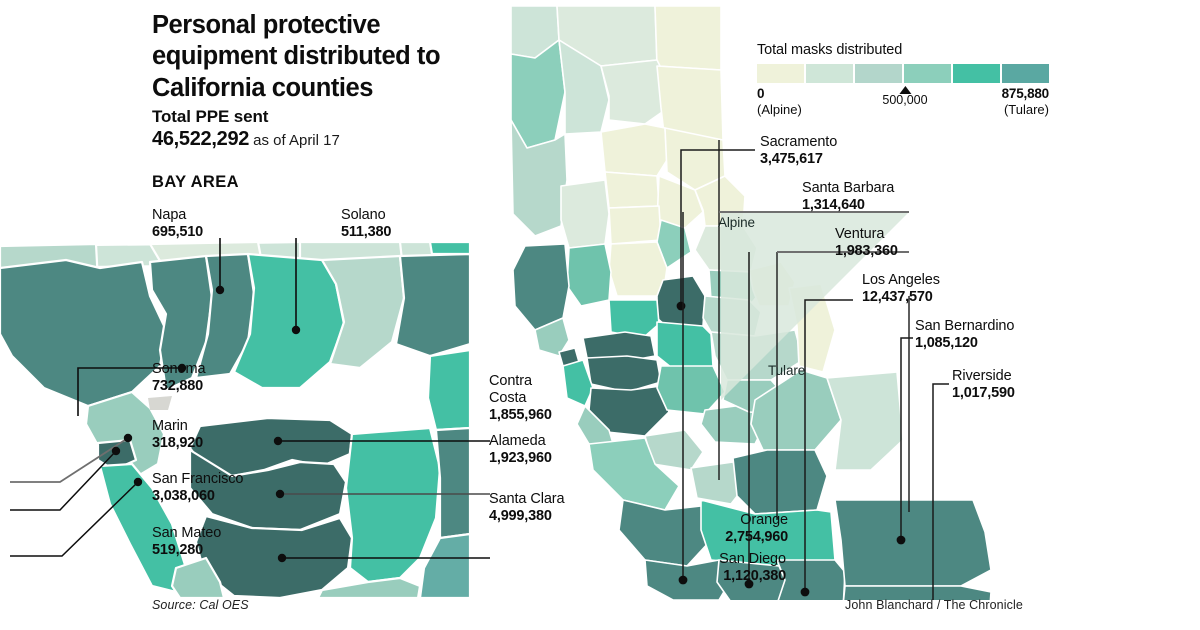  Describe the element at coordinates (983, 392) in the screenshot. I see `callout-riverside-value: 1,017,590` at that location.